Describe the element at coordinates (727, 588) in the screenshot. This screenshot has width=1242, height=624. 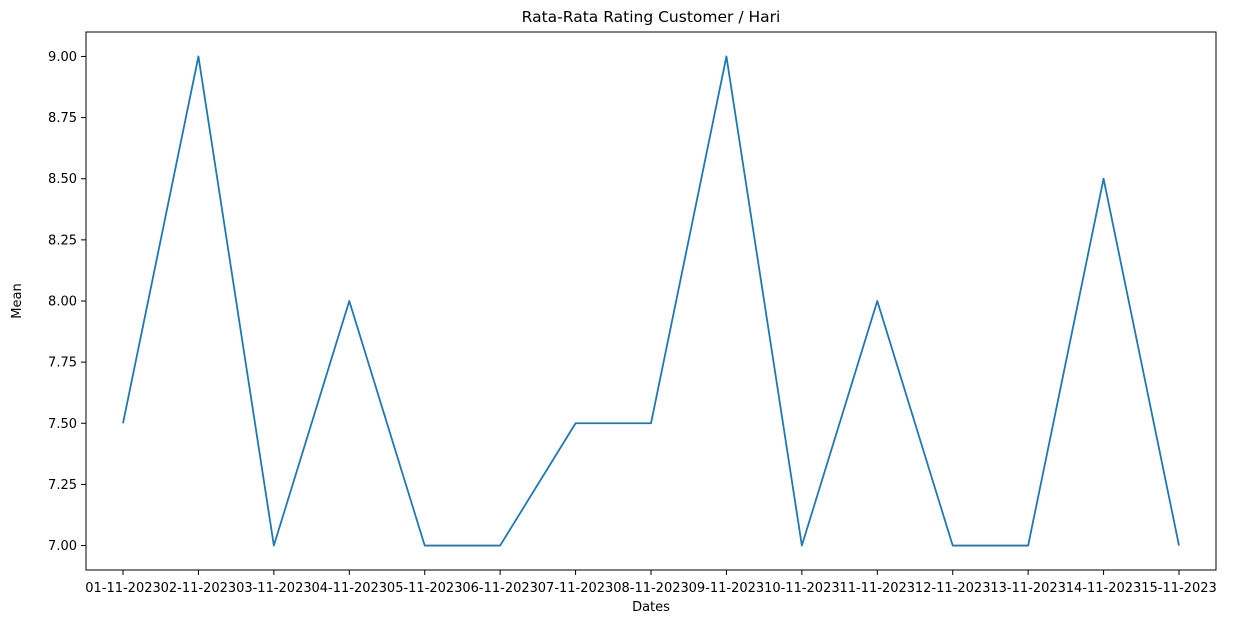
I see `x-tick-label: 09-11-2023` at that location.